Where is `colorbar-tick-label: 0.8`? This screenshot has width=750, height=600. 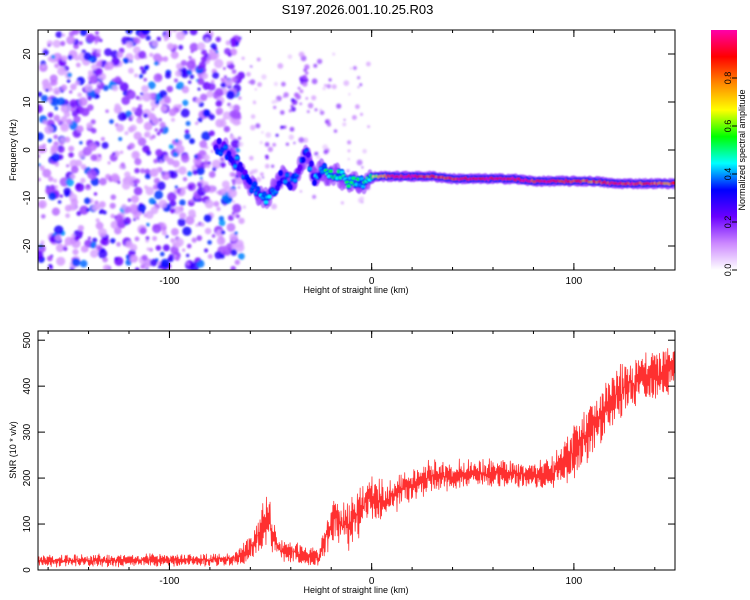
colorbar-tick-label: 0.8 is located at coordinates (728, 78).